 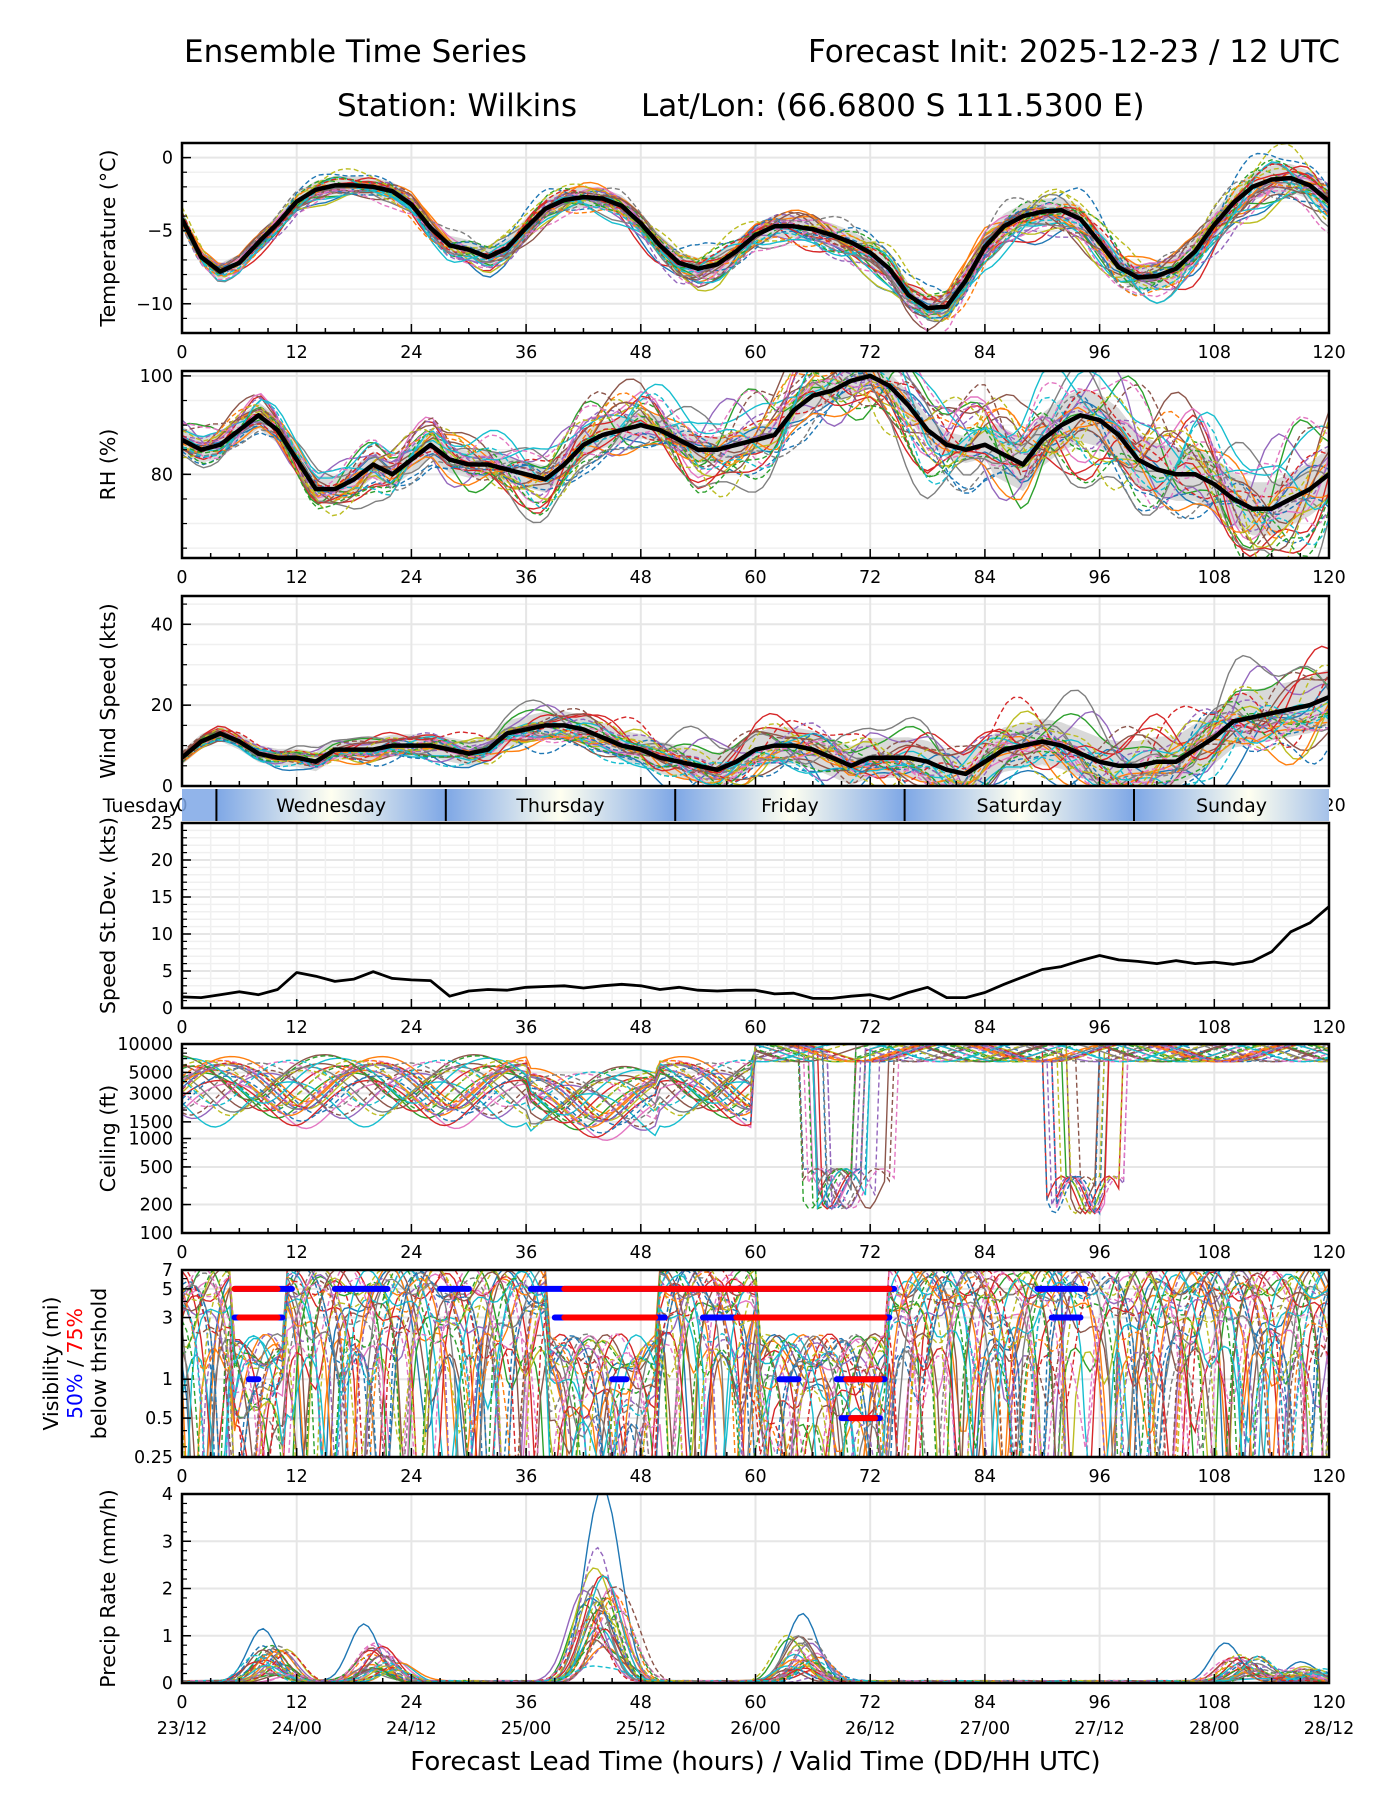 What do you see at coordinates (182, 1729) in the screenshot?
I see `x-tick-label-valid-time: 23/12` at bounding box center [182, 1729].